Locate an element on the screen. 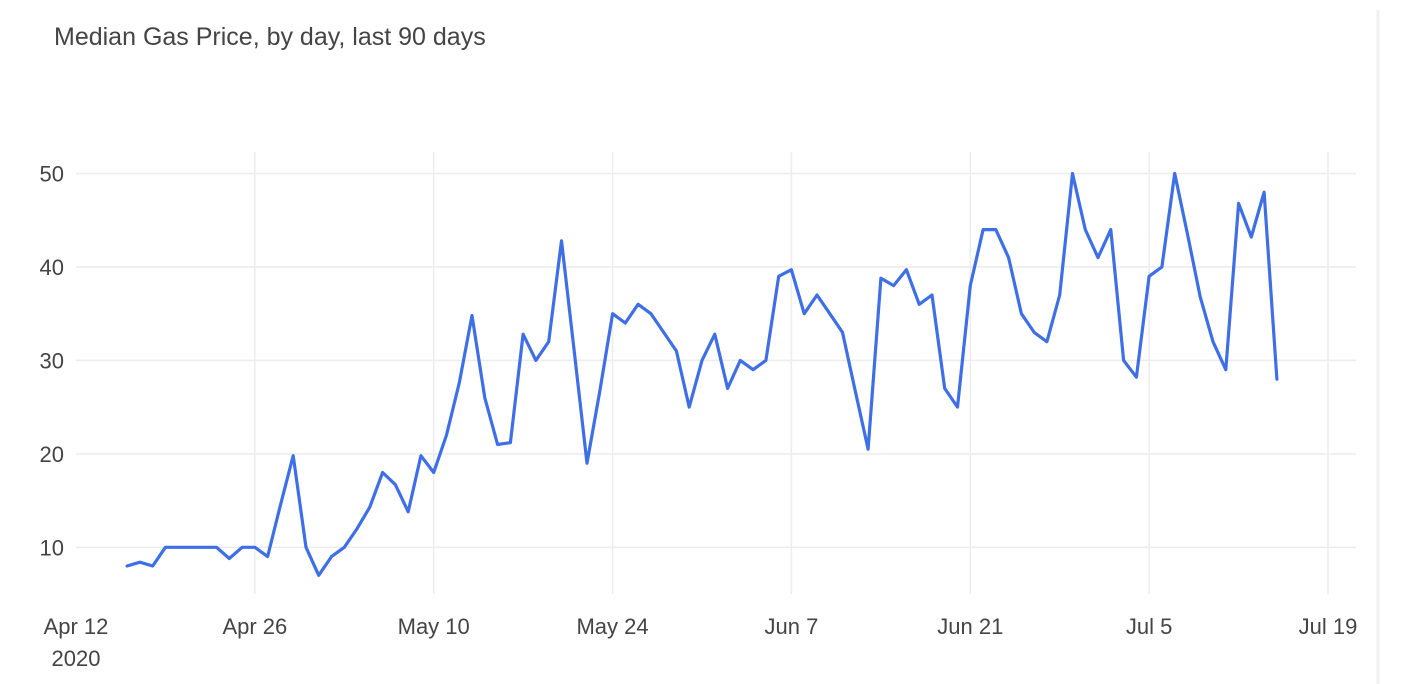  y-tick-label: 10 is located at coordinates (52, 547).